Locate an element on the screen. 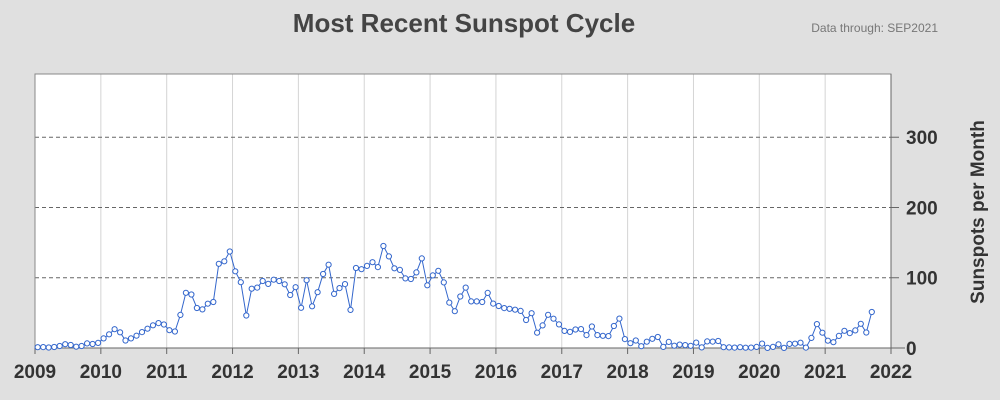  y-tick-label: 200 is located at coordinates (922, 208).